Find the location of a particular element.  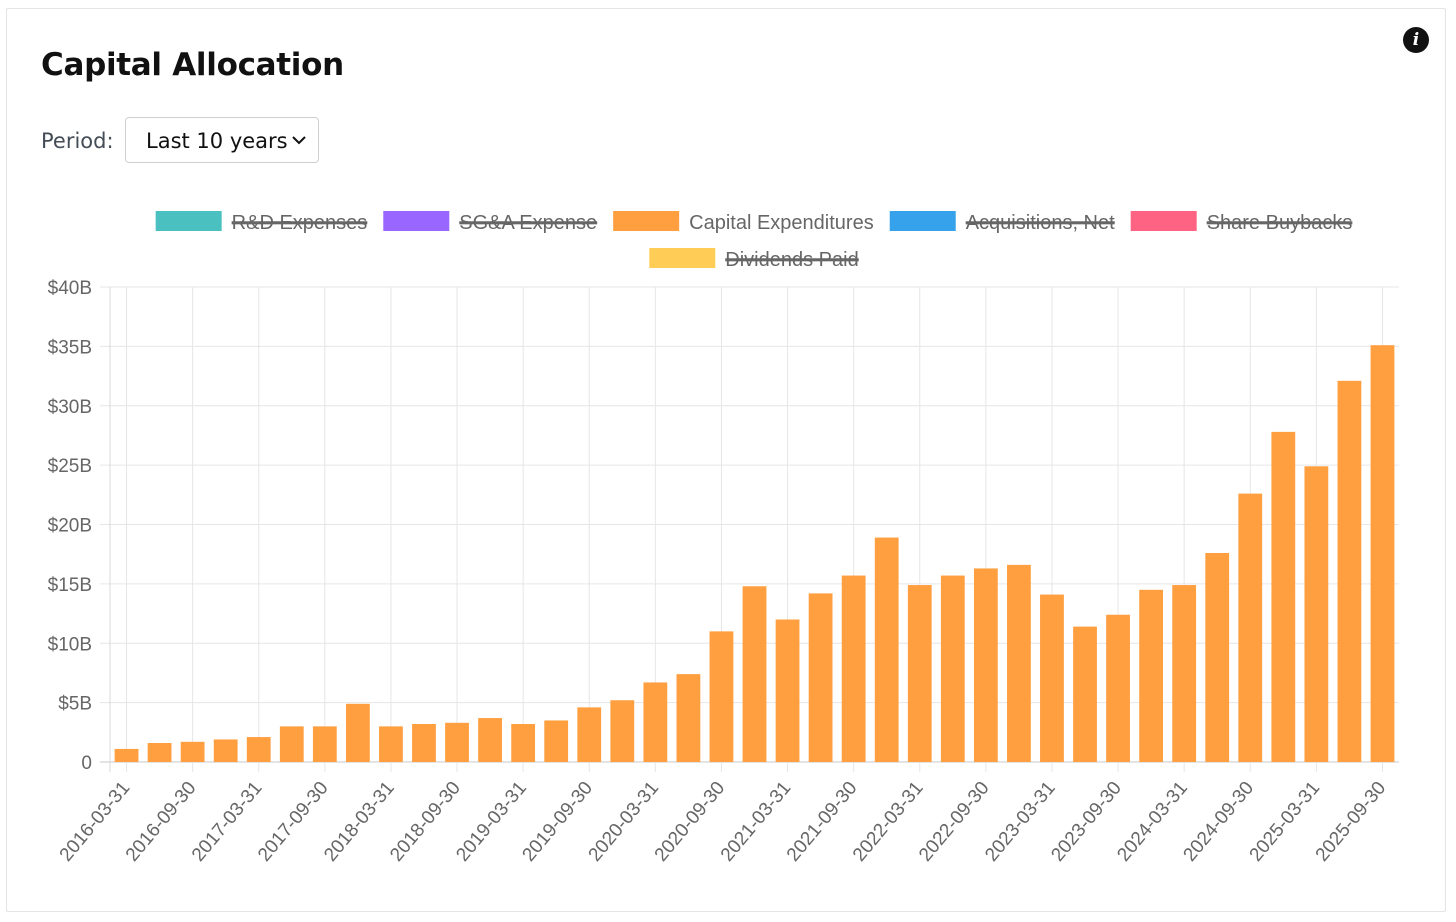

period-label: Period: is located at coordinates (77, 141).